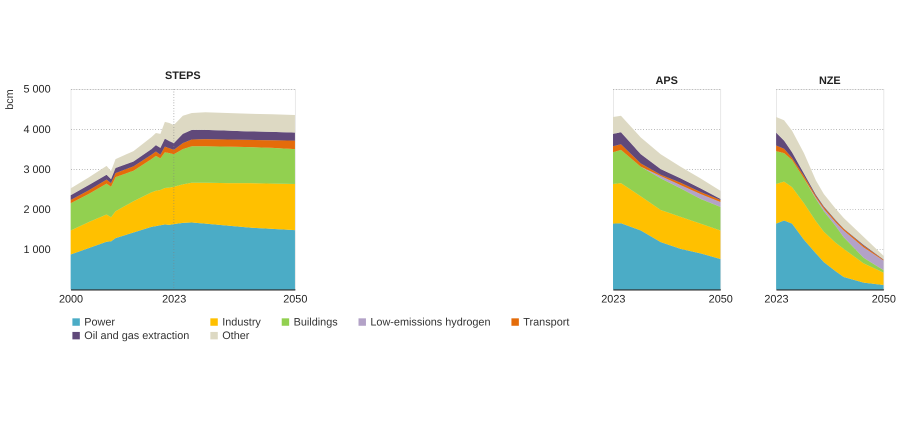 The image size is (910, 421). Describe the element at coordinates (71, 300) in the screenshot. I see `x-tick-label: 2000` at that location.